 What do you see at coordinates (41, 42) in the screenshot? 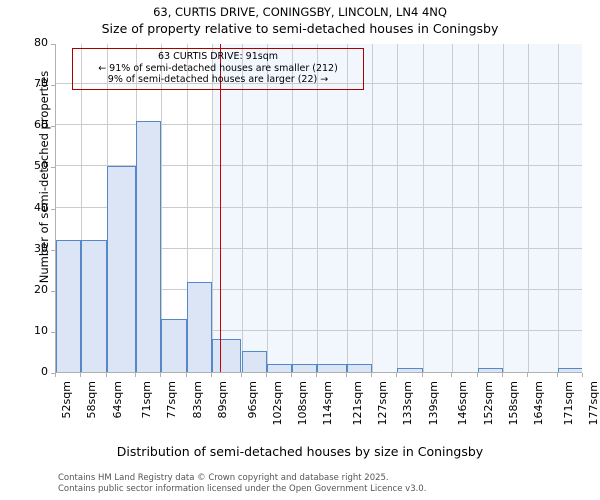
I see `y-axis-tick-label: 80` at bounding box center [41, 42].